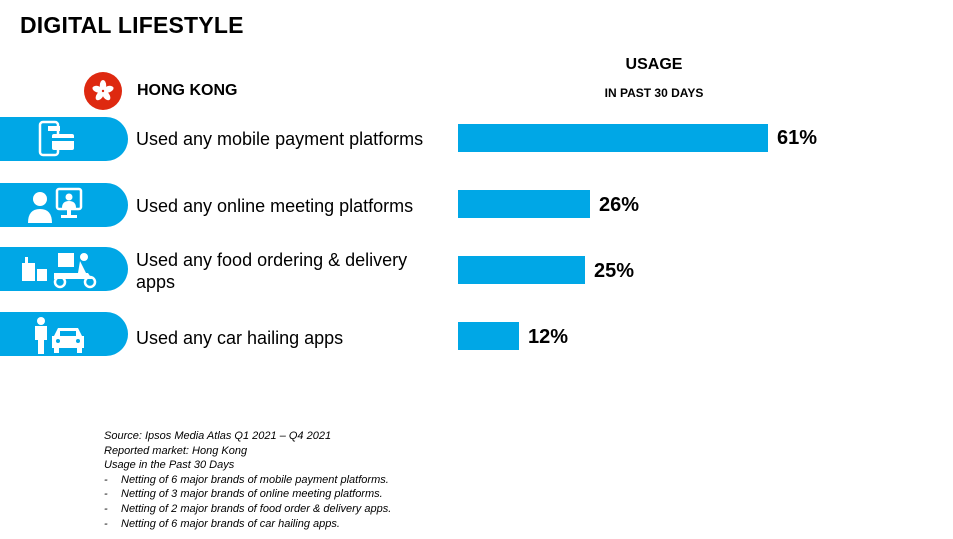 This screenshot has height=539, width=953. What do you see at coordinates (59, 271) in the screenshot?
I see `food-delivery-icon` at bounding box center [59, 271].